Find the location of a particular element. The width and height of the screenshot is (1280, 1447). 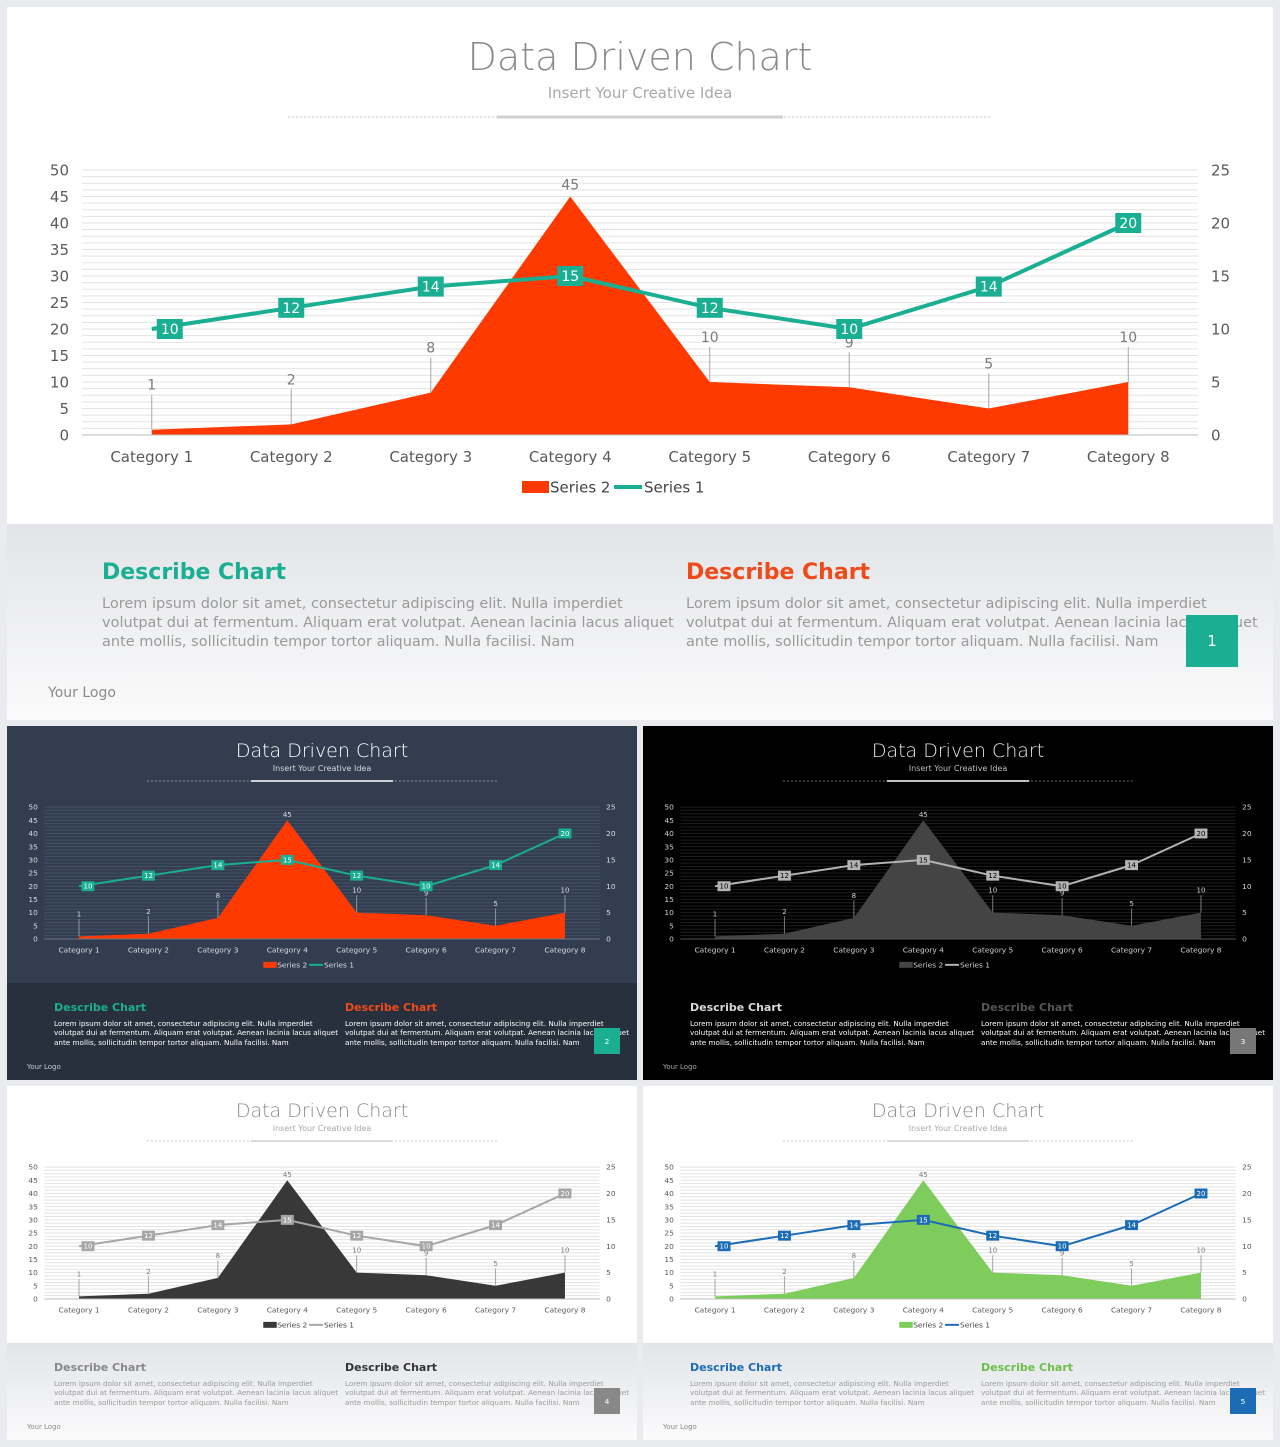

right-axis-tick-label: 5 is located at coordinates (608, 912).